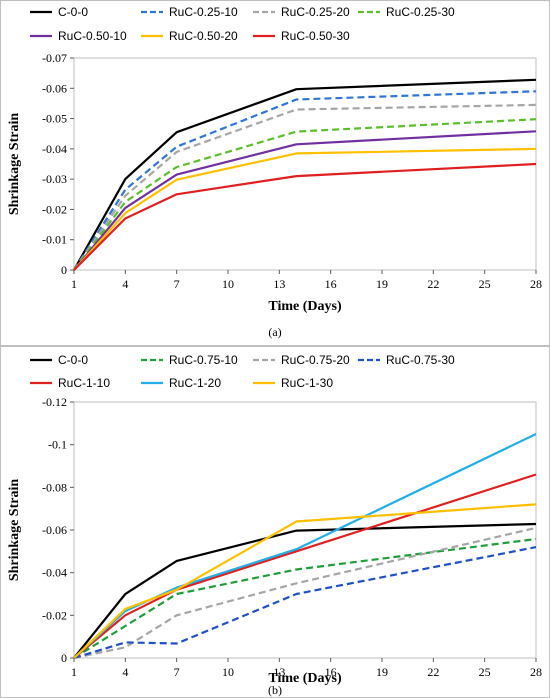 This screenshot has height=698, width=550. What do you see at coordinates (315, 360) in the screenshot?
I see `legend-label: RuC-0.75-20` at bounding box center [315, 360].